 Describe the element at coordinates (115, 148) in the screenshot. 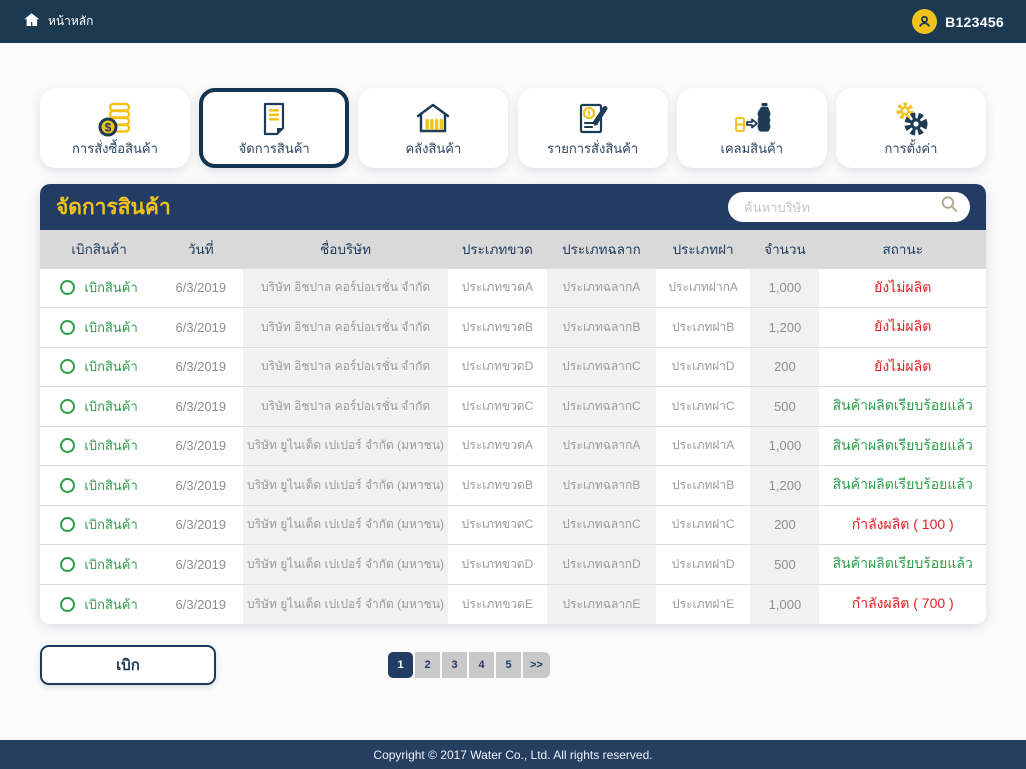

I see `tab-label: การสั่งซื้อสินค้า` at that location.